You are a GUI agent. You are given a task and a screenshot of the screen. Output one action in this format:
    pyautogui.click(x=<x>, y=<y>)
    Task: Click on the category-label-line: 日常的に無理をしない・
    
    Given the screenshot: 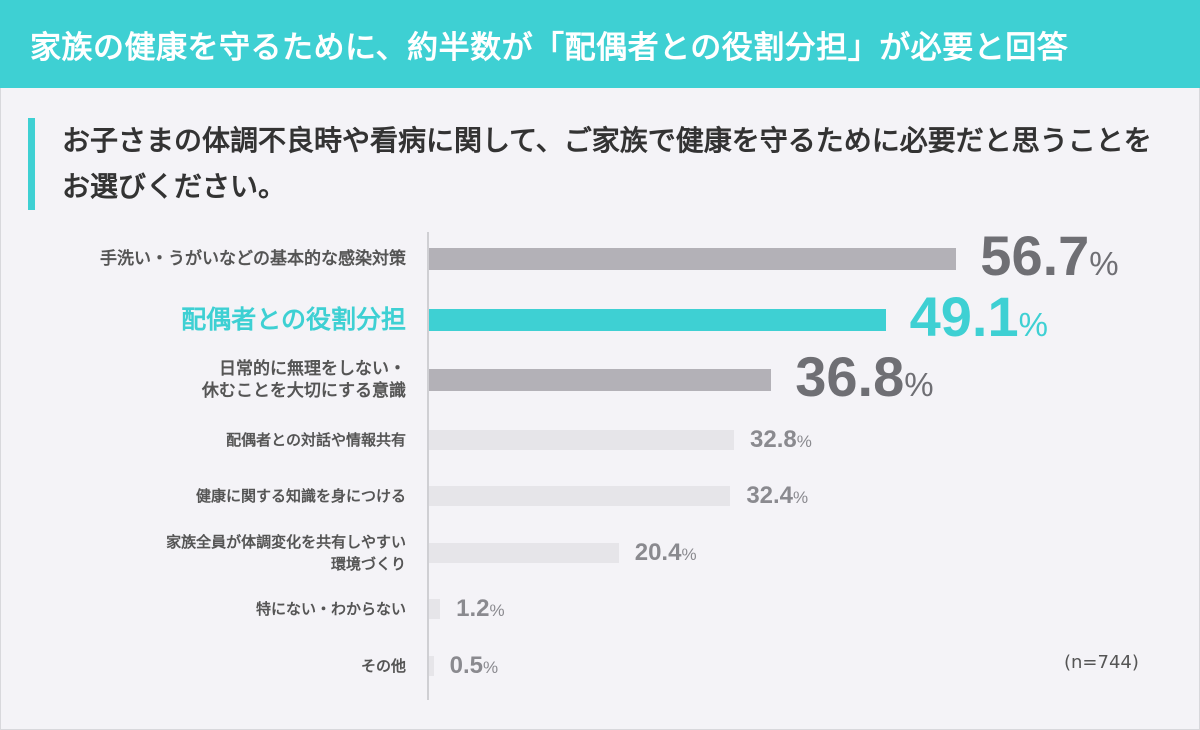 What is the action you would take?
    pyautogui.click(x=312, y=369)
    